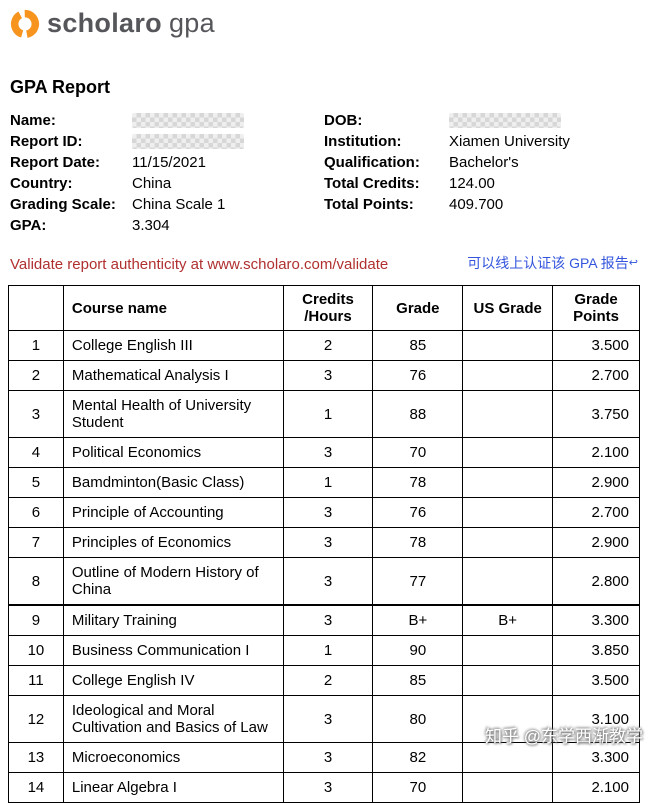 Image resolution: width=648 pixels, height=803 pixels. I want to click on table-row: 13 Microeconomics 3 82 3.300, so click(324, 757).